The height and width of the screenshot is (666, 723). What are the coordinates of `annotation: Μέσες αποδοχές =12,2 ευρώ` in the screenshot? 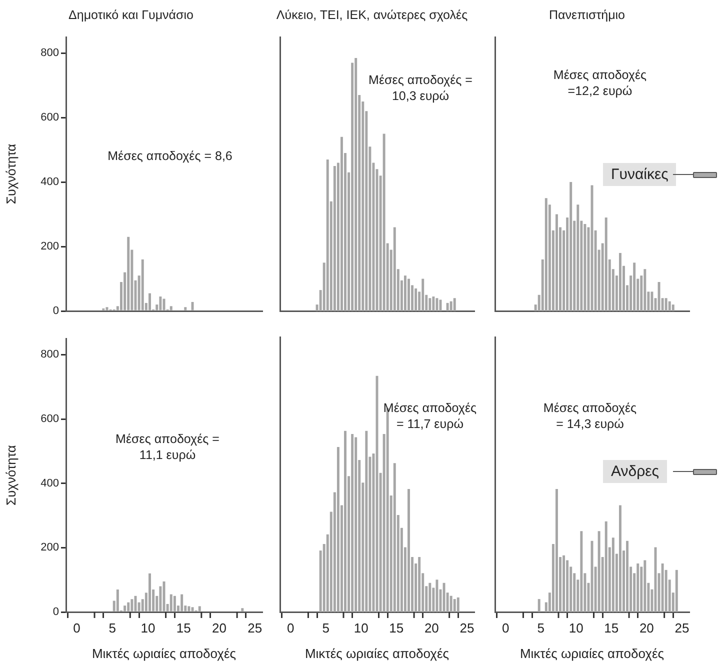 It's located at (600, 83).